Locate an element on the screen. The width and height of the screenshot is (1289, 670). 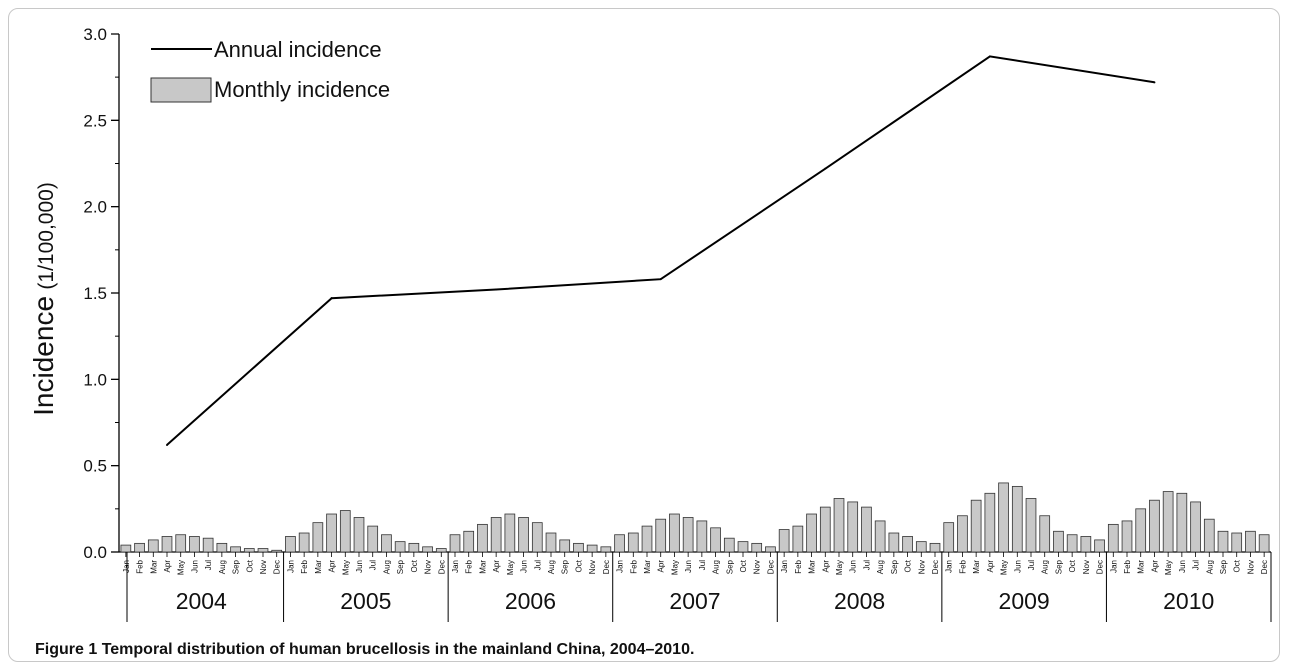
year-label: 2010 is located at coordinates (1188, 601).